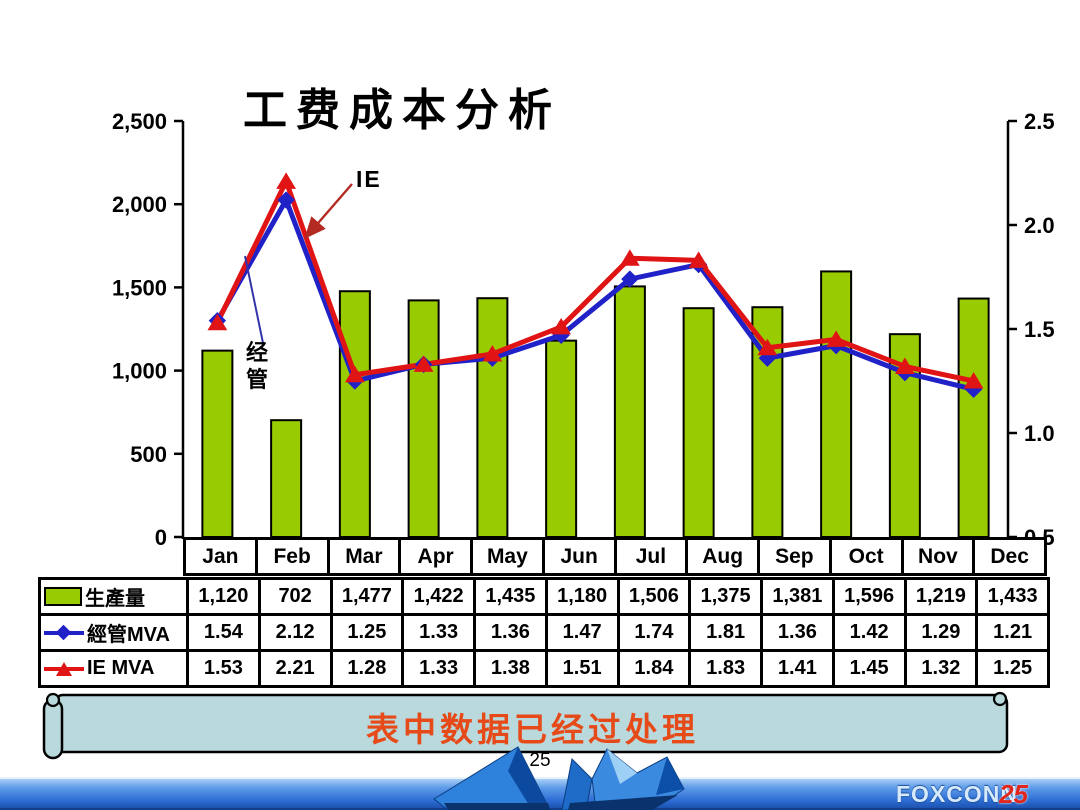 This screenshot has width=1080, height=810. I want to click on bar-Apr, so click(423, 419).